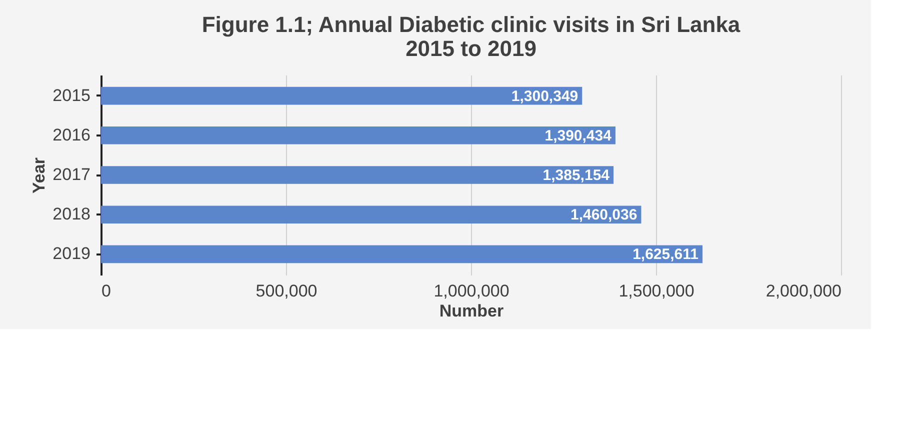 The height and width of the screenshot is (444, 901). Describe the element at coordinates (472, 291) in the screenshot. I see `x-tick-label: 1,000,000` at that location.